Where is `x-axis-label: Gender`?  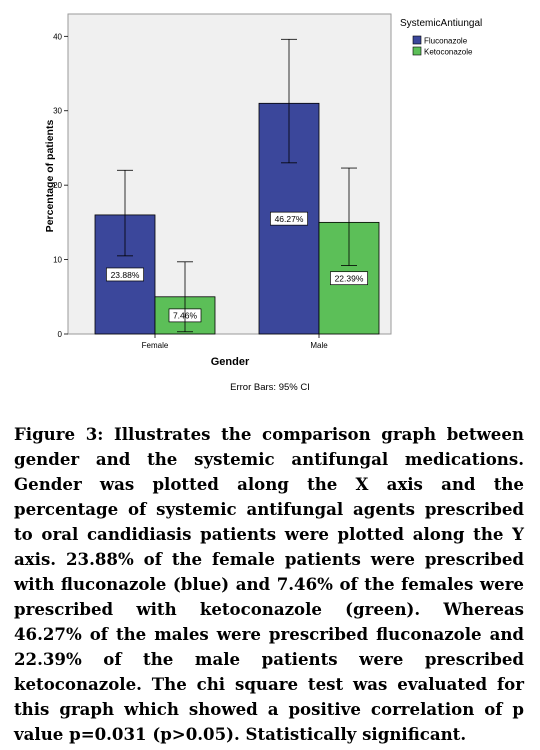
x-axis-label: Gender is located at coordinates (230, 362).